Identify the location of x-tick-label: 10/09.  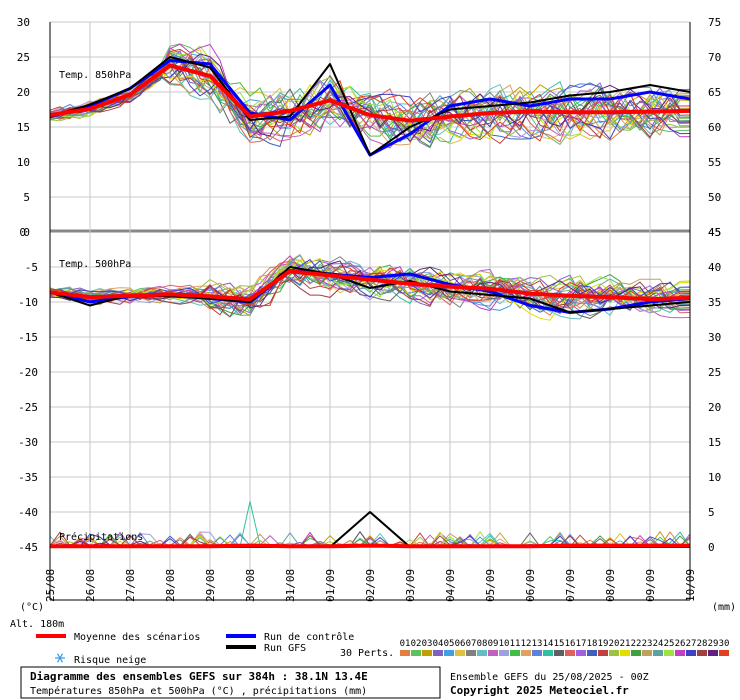
(690, 585).